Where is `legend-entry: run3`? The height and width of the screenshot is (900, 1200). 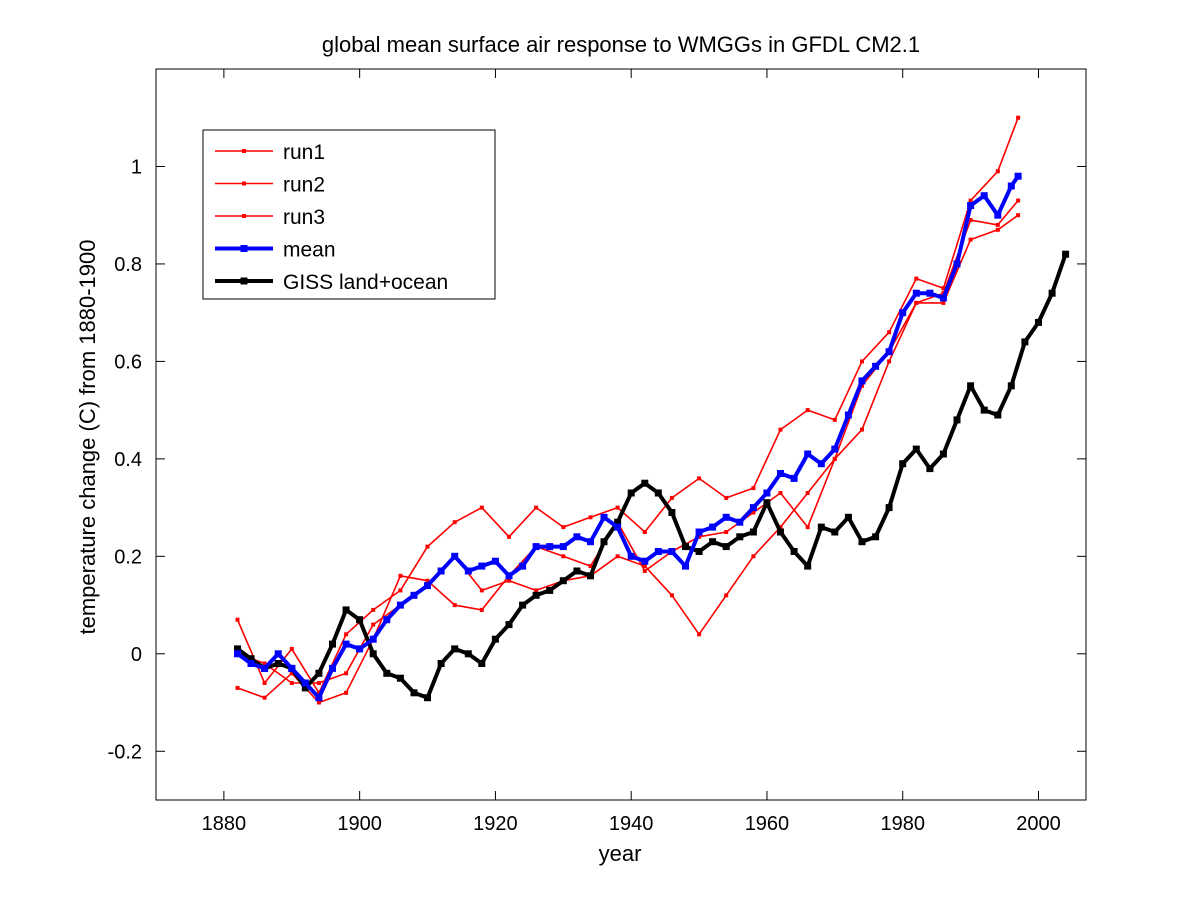
legend-entry: run3 is located at coordinates (270, 217).